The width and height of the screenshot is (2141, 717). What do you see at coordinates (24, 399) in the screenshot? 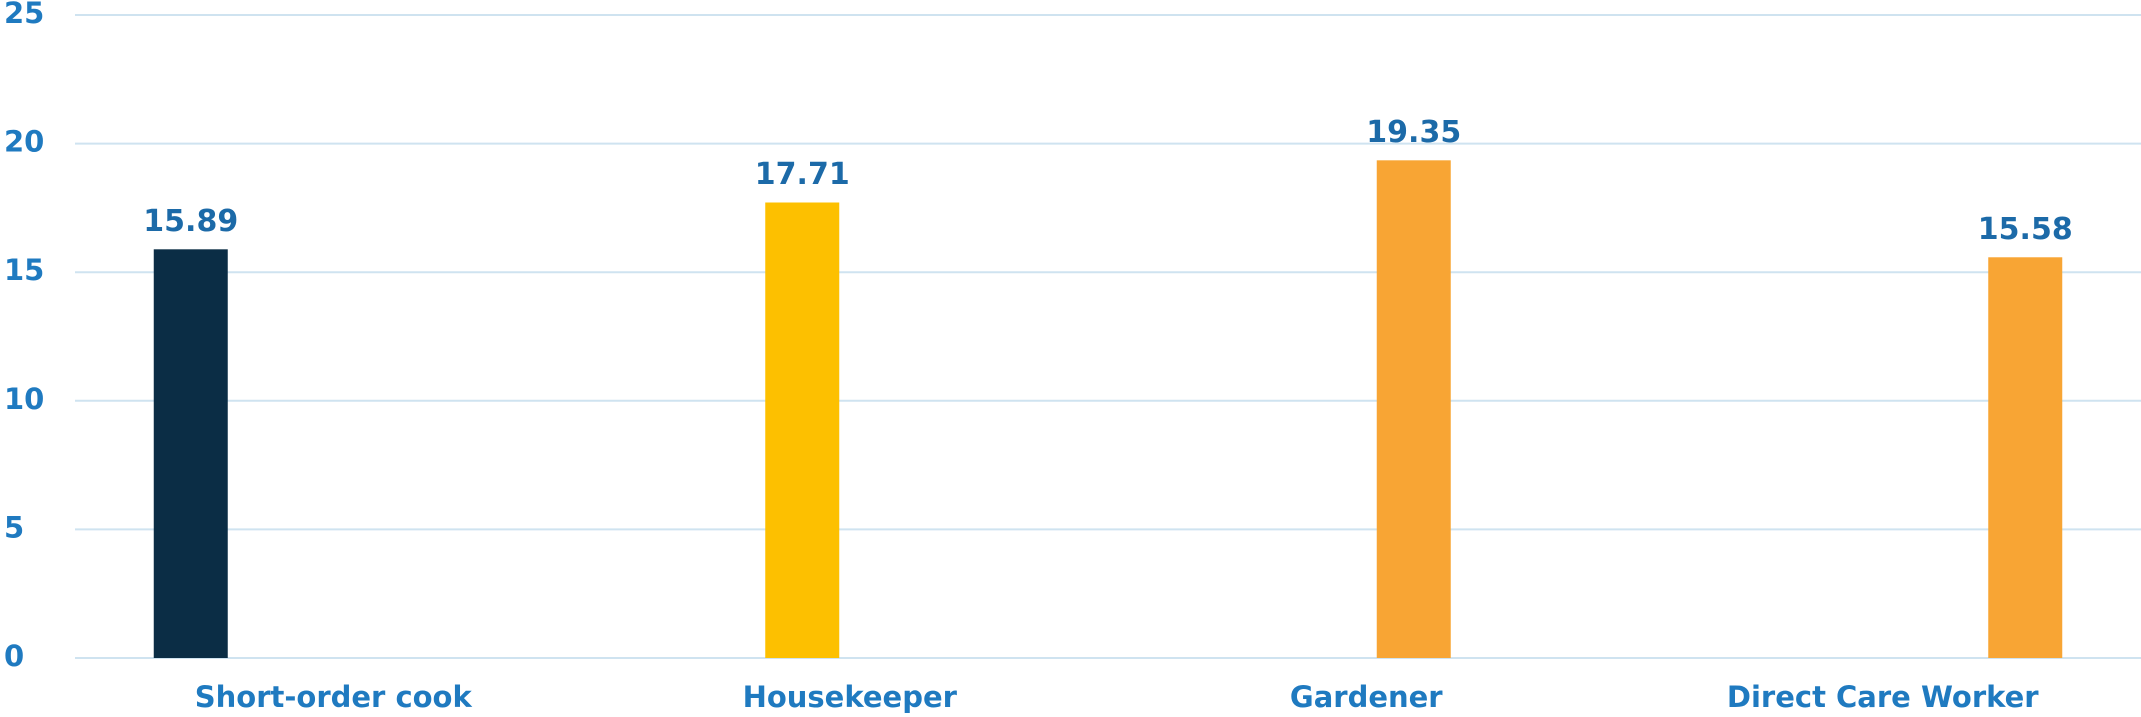
I see `y-tick-label: 10` at bounding box center [24, 399].